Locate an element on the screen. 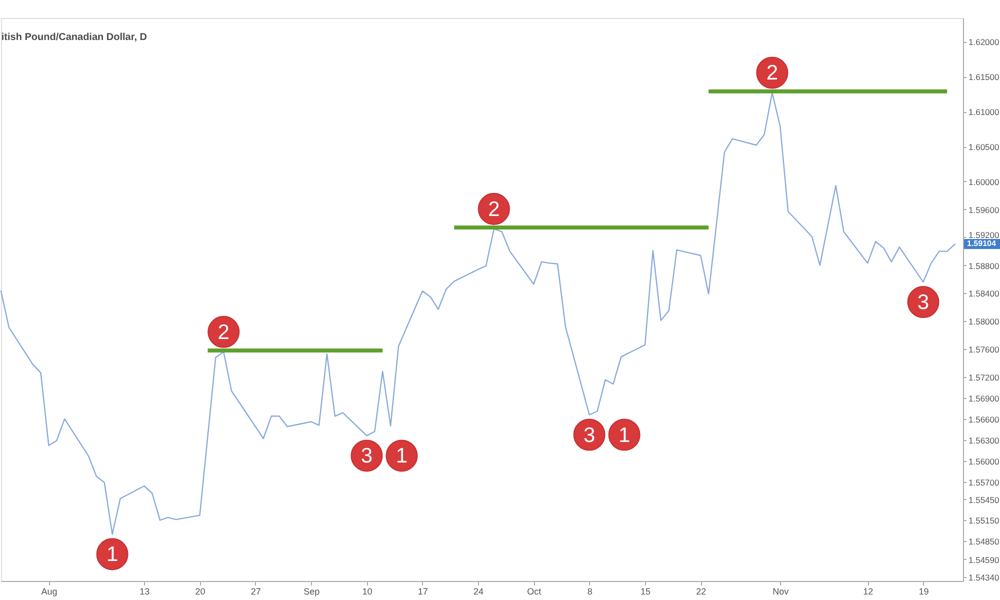 This screenshot has height=600, width=1000. y-tick-label: 1.61000 is located at coordinates (984, 112).